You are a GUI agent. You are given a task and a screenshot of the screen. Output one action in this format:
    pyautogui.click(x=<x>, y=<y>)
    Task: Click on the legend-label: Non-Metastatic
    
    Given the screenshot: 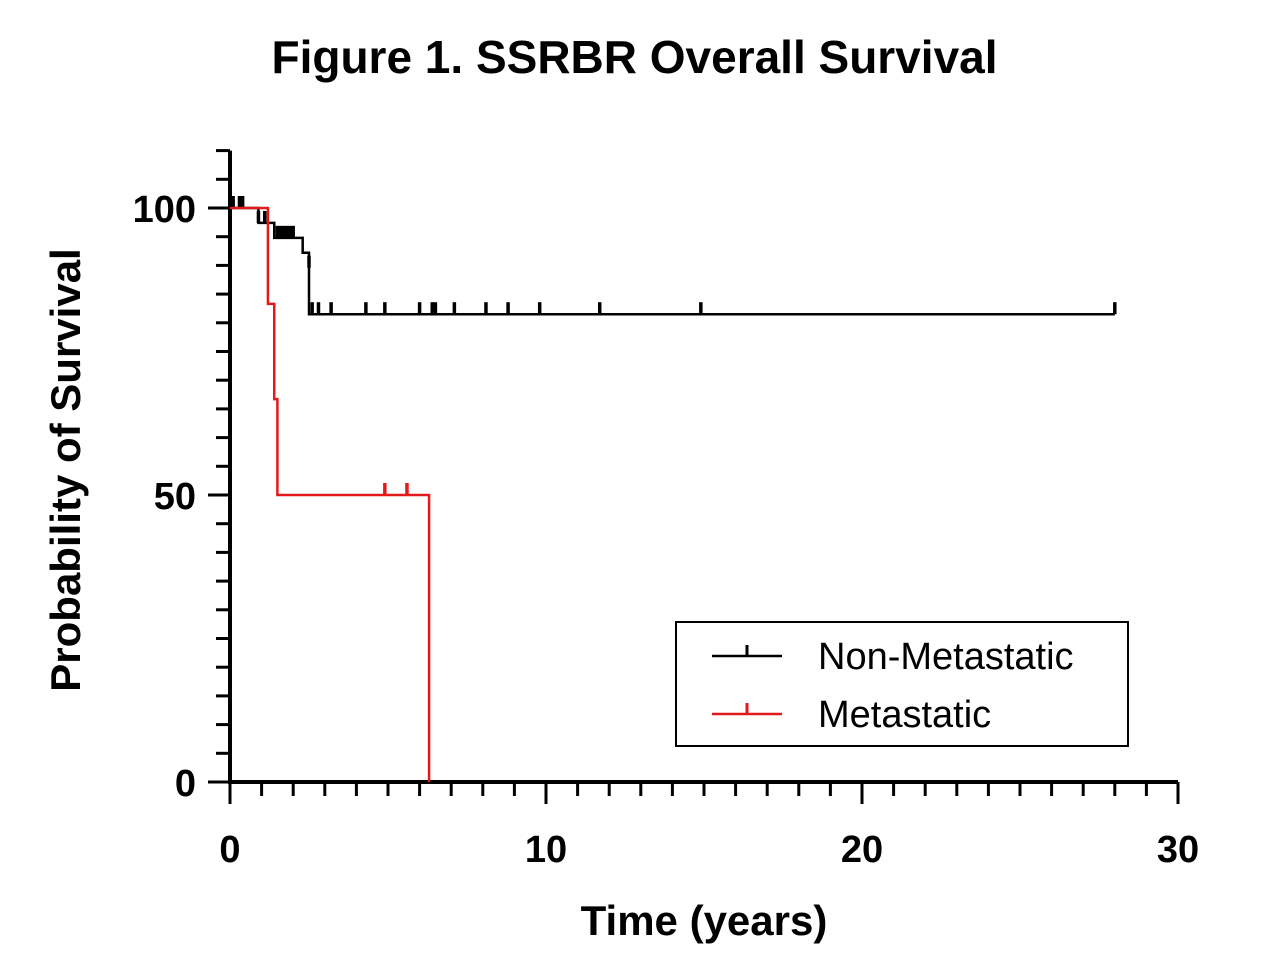 What is the action you would take?
    pyautogui.click(x=946, y=657)
    